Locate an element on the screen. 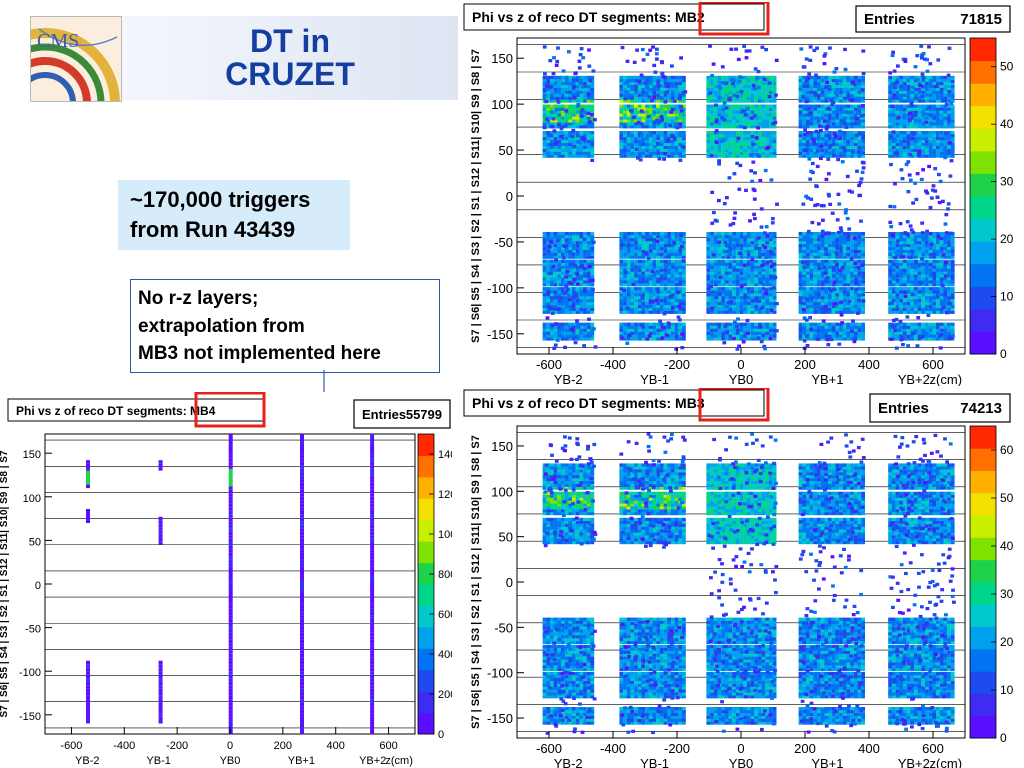 Image resolution: width=1024 pixels, height=768 pixels. cms-logo: CMS is located at coordinates (76, 59).